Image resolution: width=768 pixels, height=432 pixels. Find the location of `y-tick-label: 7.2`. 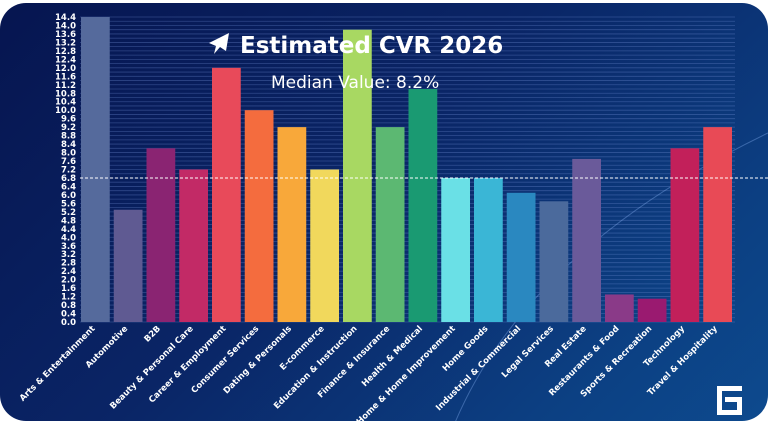

y-tick-label: 7.2 is located at coordinates (68, 171).